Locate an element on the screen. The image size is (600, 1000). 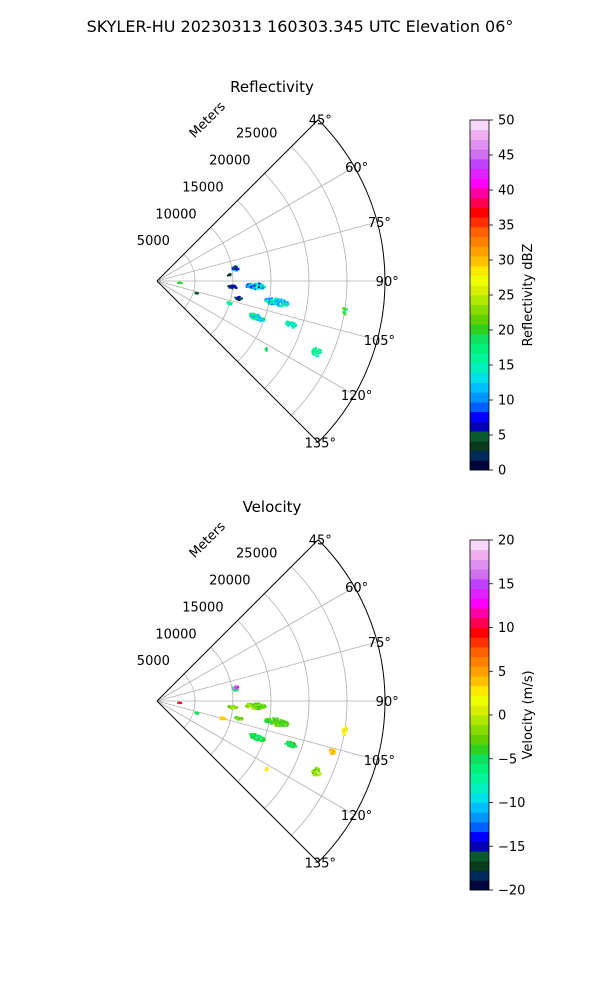
colorbar-tick-label: 40 is located at coordinates (506, 191).